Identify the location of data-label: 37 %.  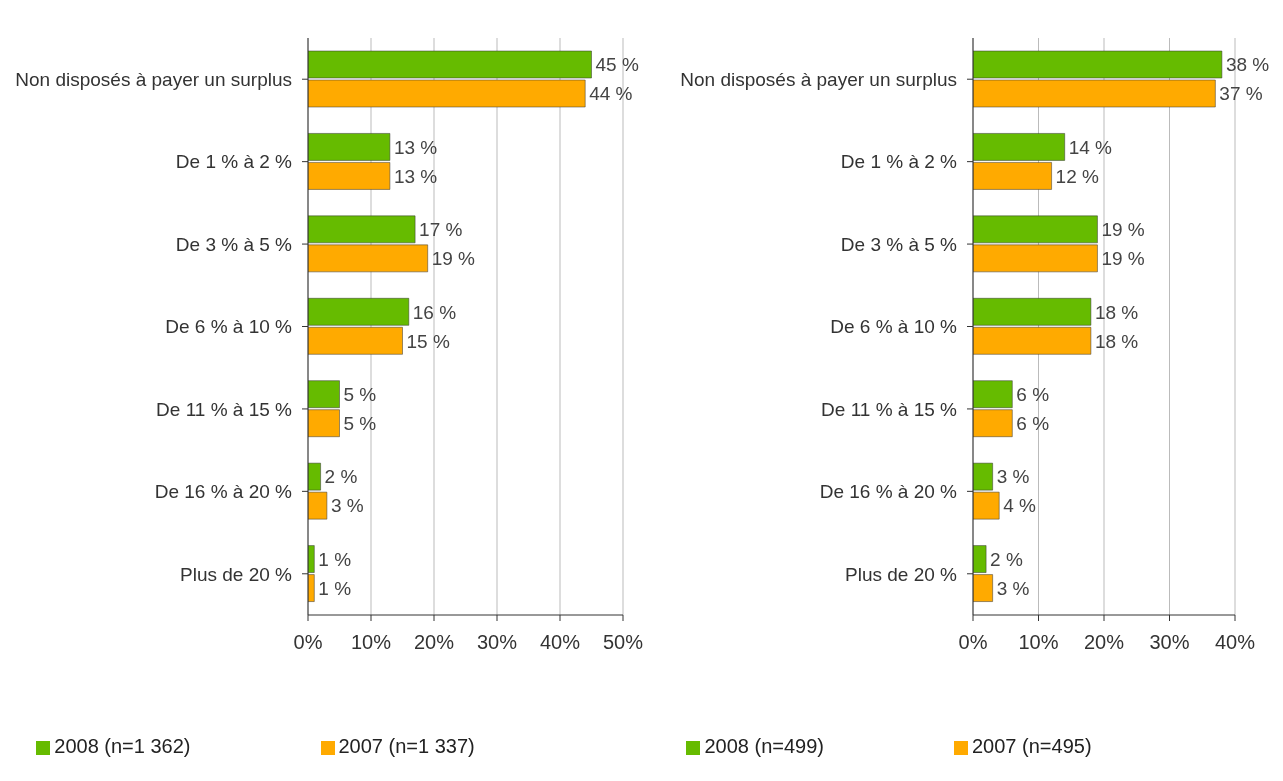
(1241, 94).